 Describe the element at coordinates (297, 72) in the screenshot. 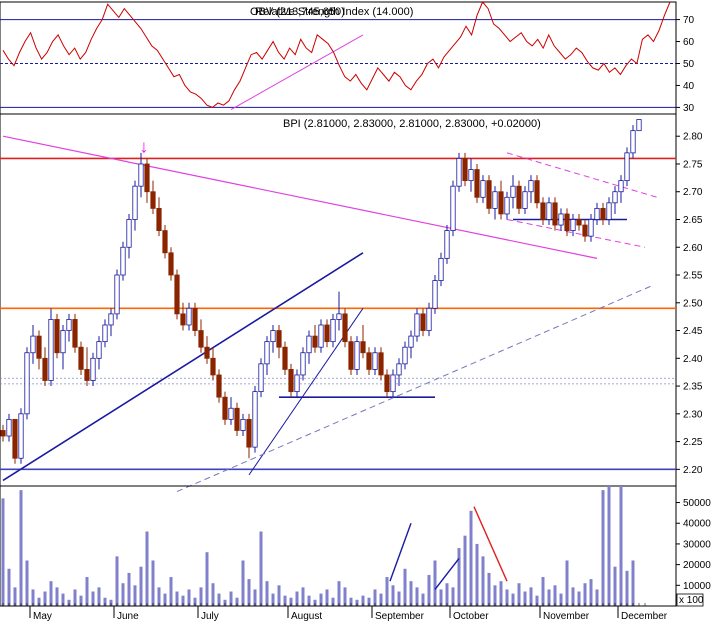

I see `rsi-trendline-segment` at that location.